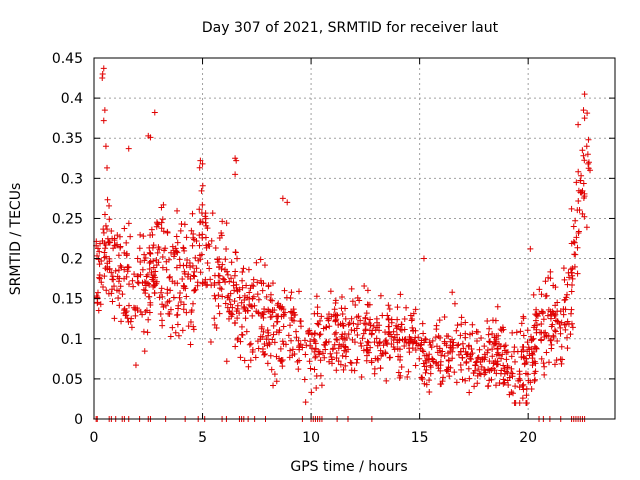 The width and height of the screenshot is (640, 480). Describe the element at coordinates (420, 438) in the screenshot. I see `x-tick-label: 15` at that location.